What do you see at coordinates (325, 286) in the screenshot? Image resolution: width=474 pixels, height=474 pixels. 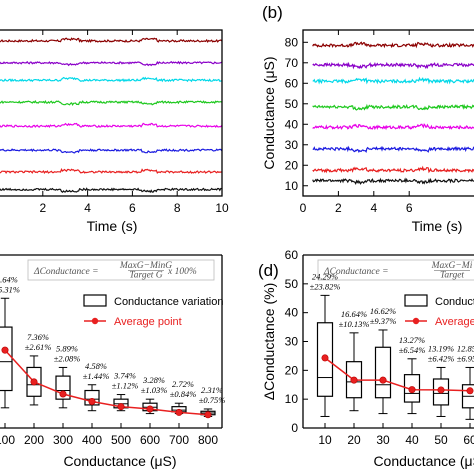 I see `annotation-std: ±23.82%` at bounding box center [325, 286].